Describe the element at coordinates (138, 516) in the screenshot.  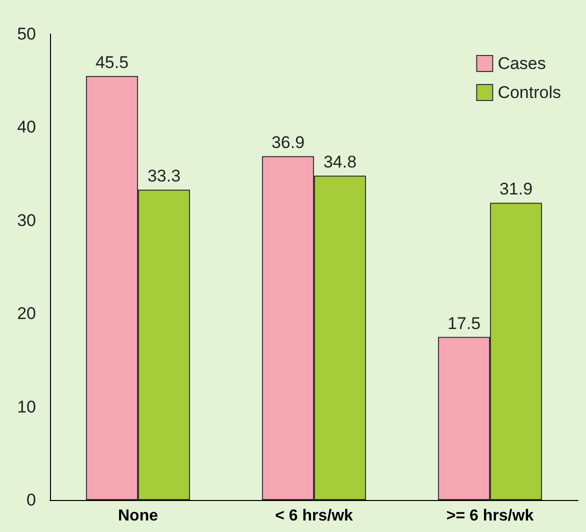
I see `x-tick-label: None` at that location.